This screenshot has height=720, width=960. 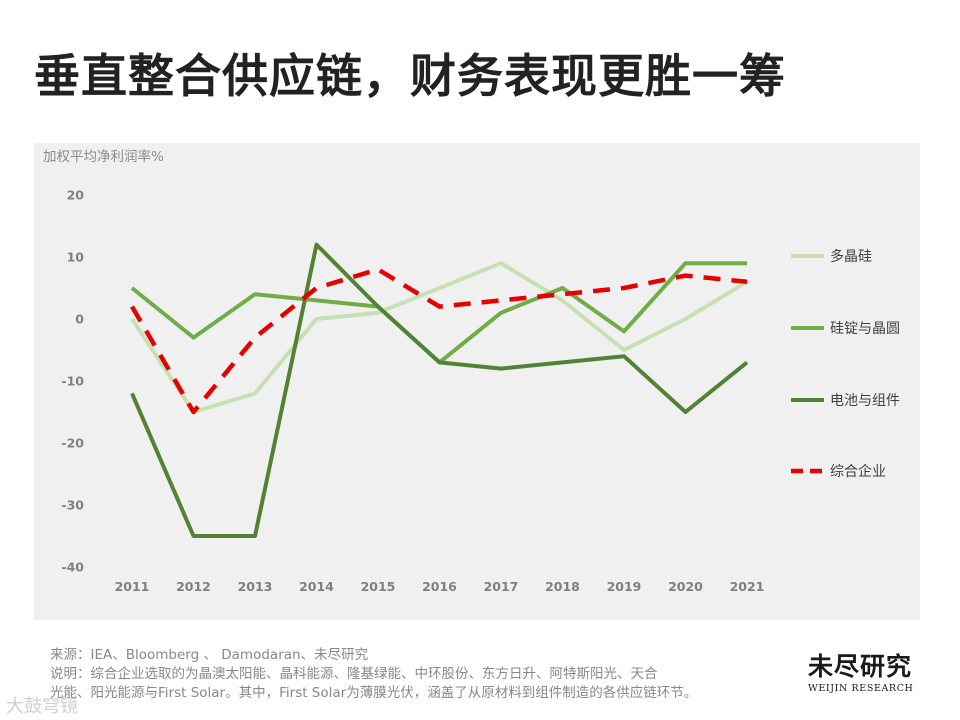 I want to click on y-tick-label: -10, so click(x=72, y=381).